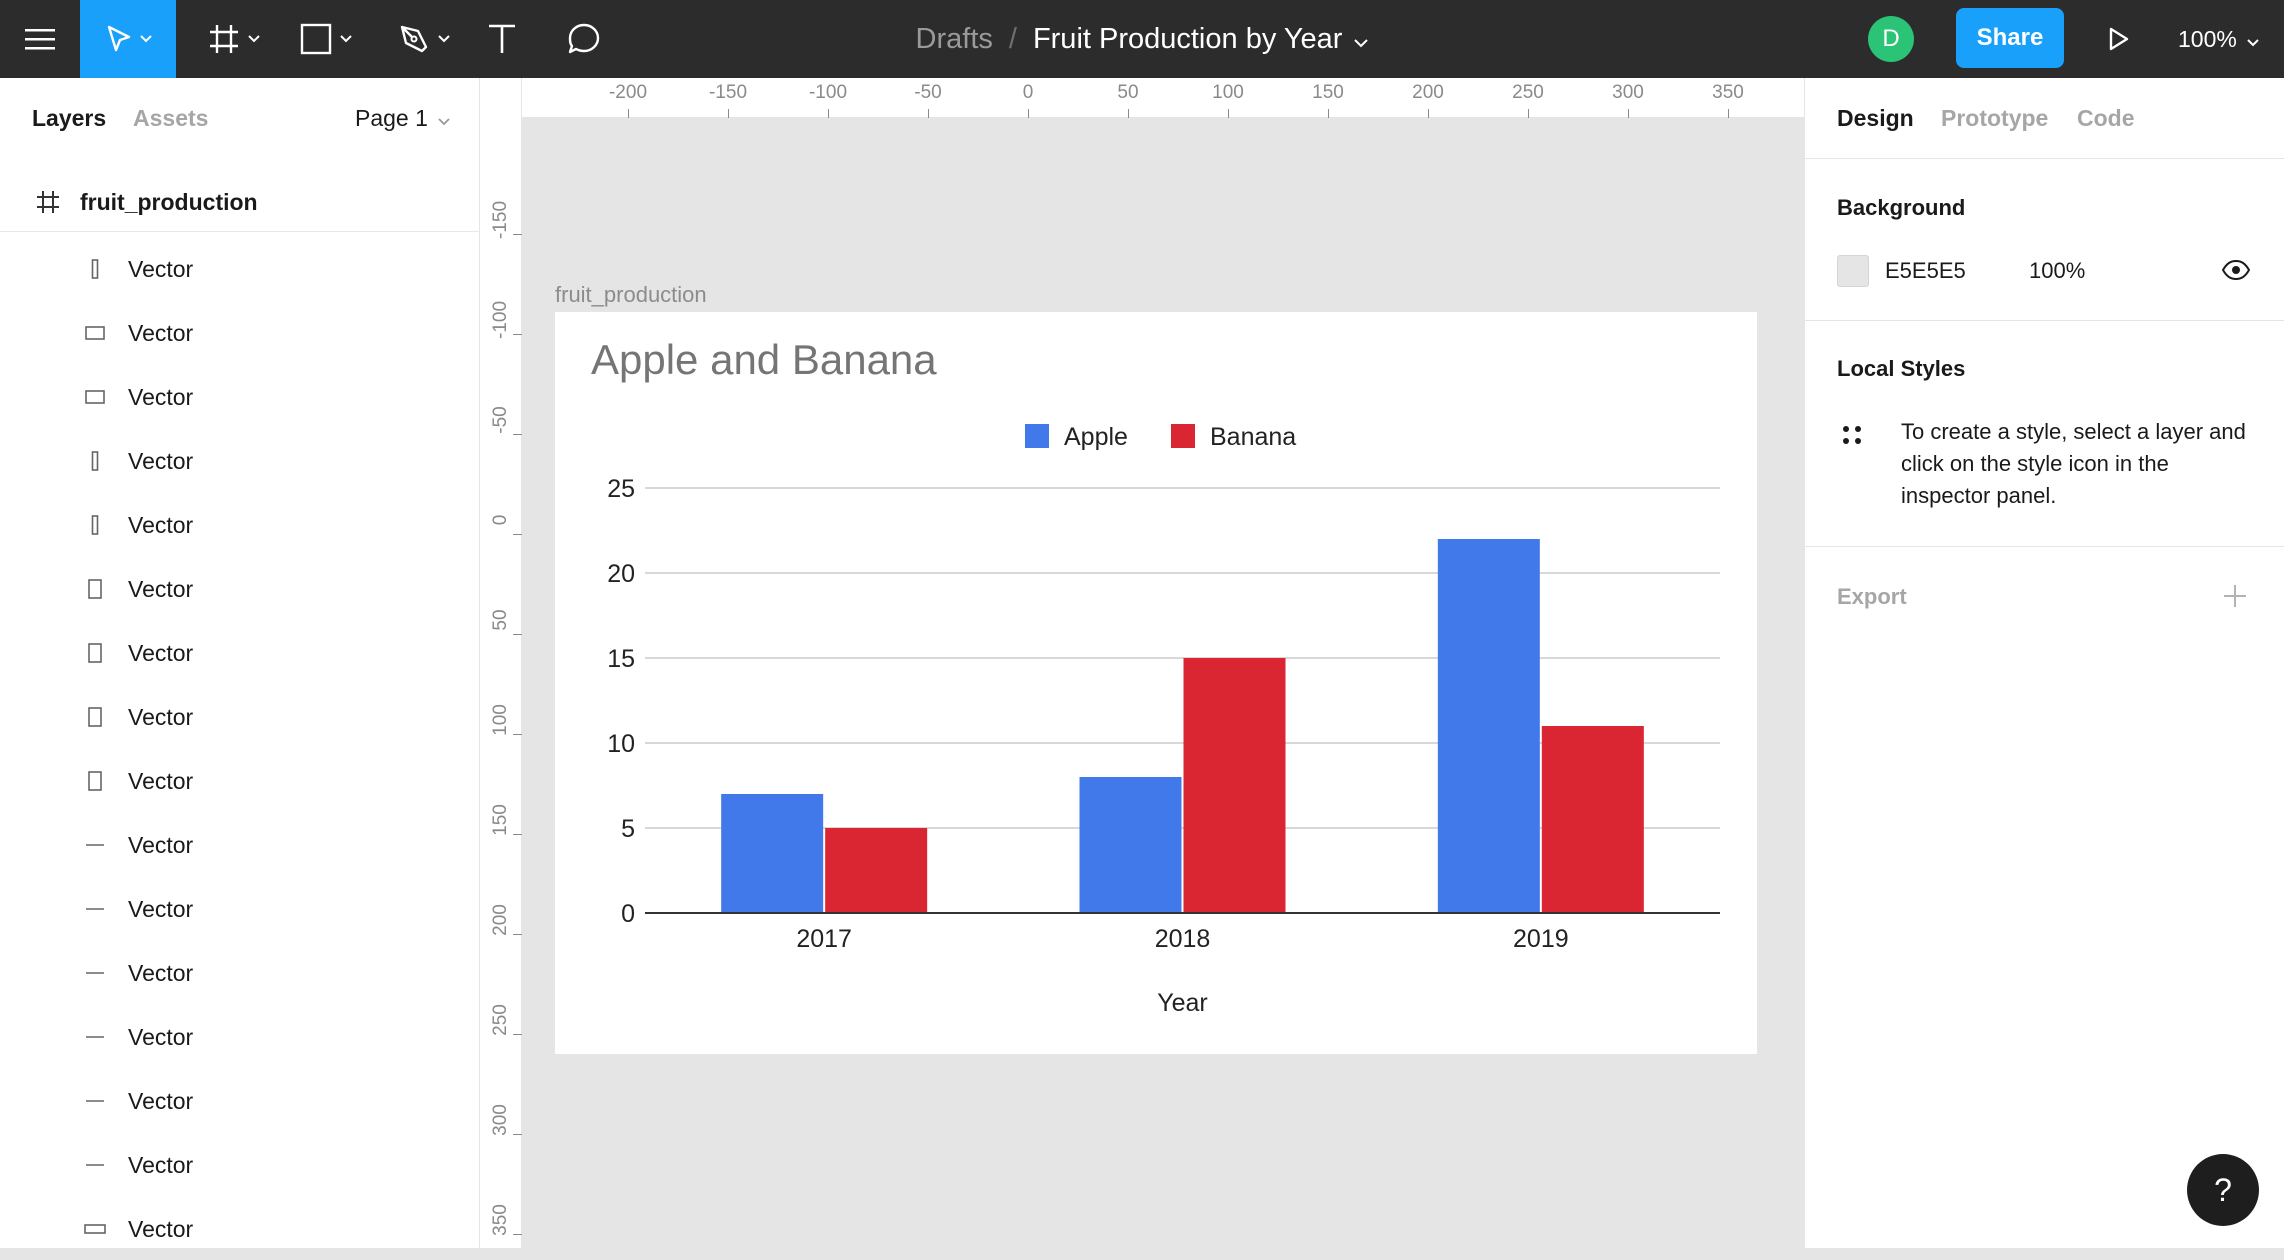  What do you see at coordinates (1182, 1003) in the screenshot?
I see `x-axis-label: Year` at bounding box center [1182, 1003].